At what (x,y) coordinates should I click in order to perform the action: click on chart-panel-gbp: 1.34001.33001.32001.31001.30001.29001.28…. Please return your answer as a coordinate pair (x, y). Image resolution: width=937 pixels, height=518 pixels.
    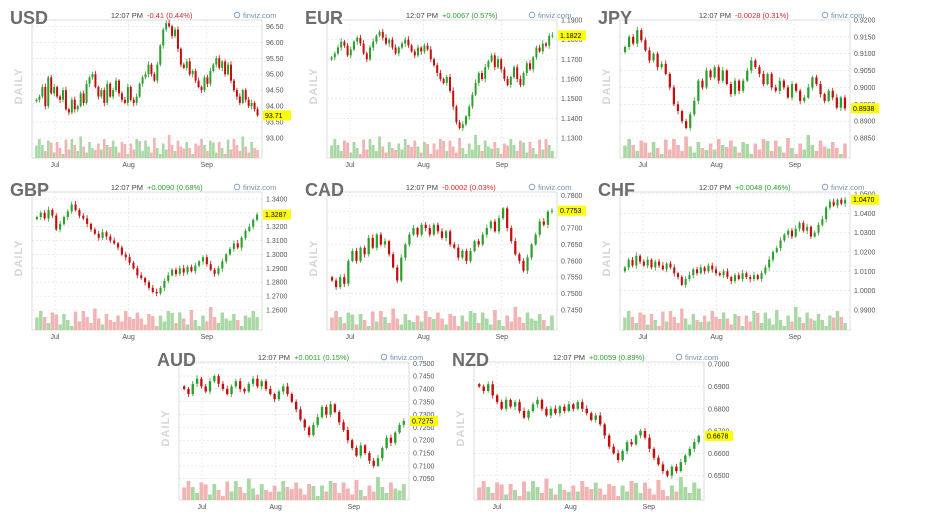
    Looking at the image, I should click on (154, 262).